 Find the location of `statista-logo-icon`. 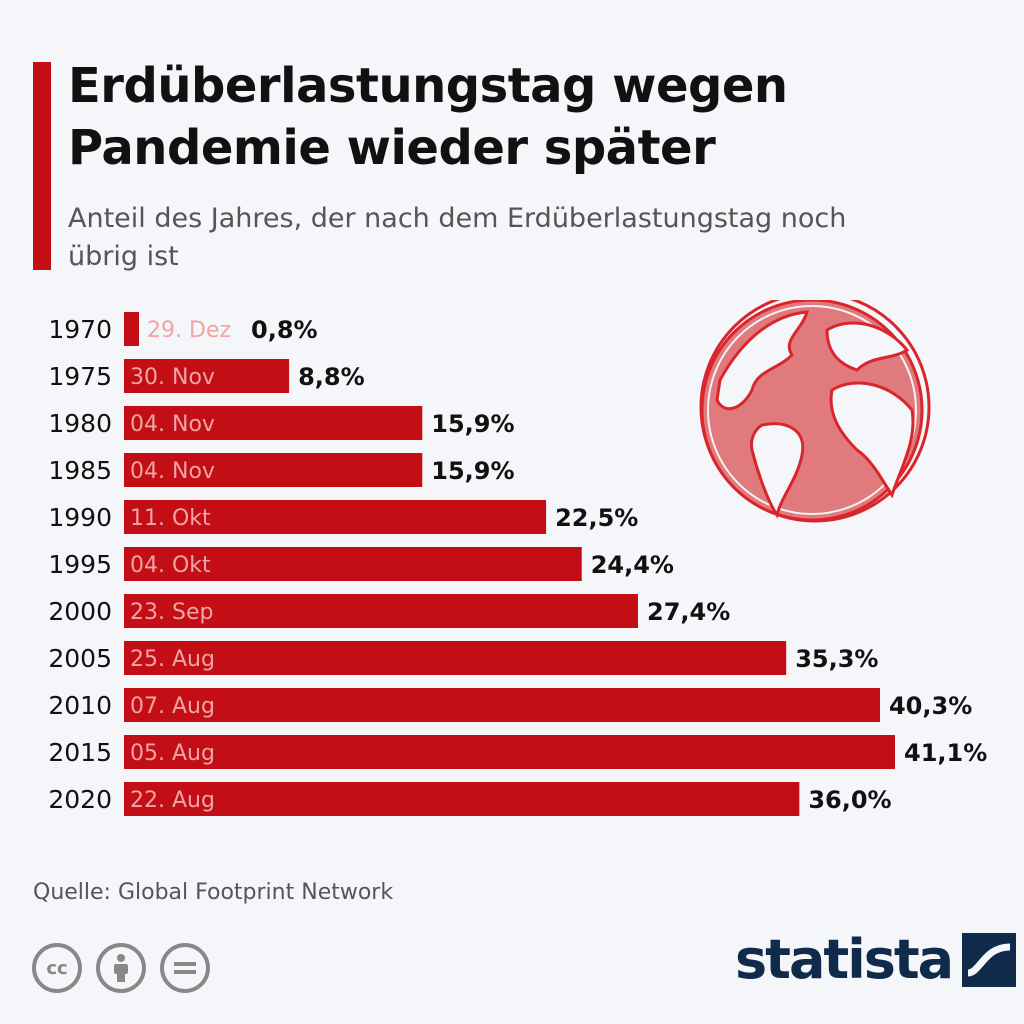

statista-logo-icon is located at coordinates (989, 959).